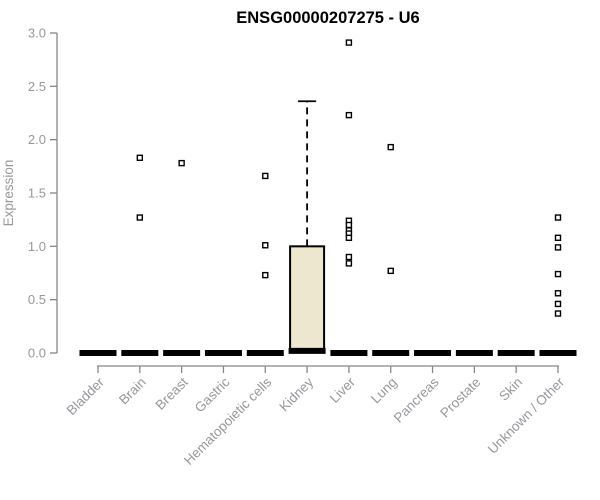  What do you see at coordinates (296, 394) in the screenshot?
I see `x-tick-label-kidney: Kidney` at bounding box center [296, 394].